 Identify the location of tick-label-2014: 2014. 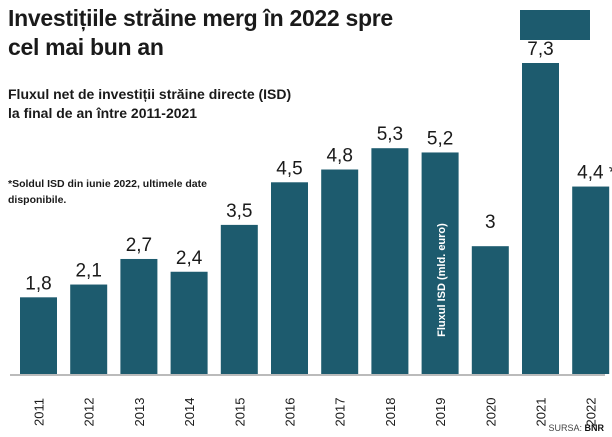
(189, 412).